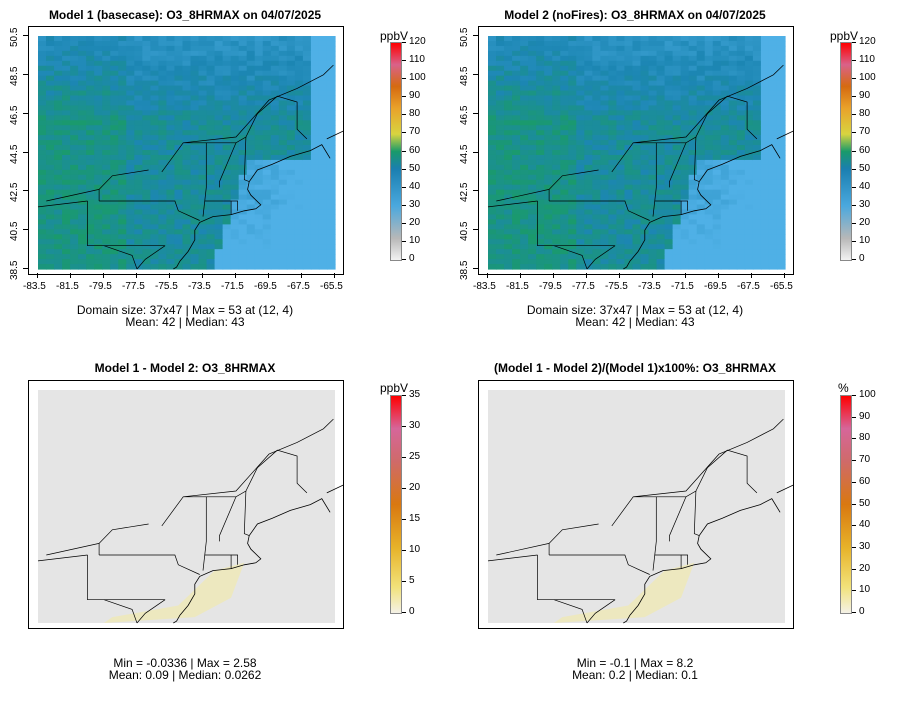 The width and height of the screenshot is (900, 706). Describe the element at coordinates (649, 286) in the screenshot. I see `x-tick-label: -73.5` at that location.